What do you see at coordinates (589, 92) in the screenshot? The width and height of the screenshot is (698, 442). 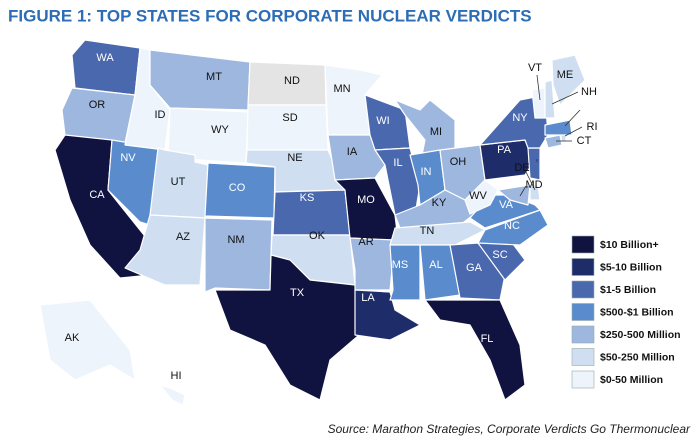 I see `state-label: NH` at bounding box center [589, 92].